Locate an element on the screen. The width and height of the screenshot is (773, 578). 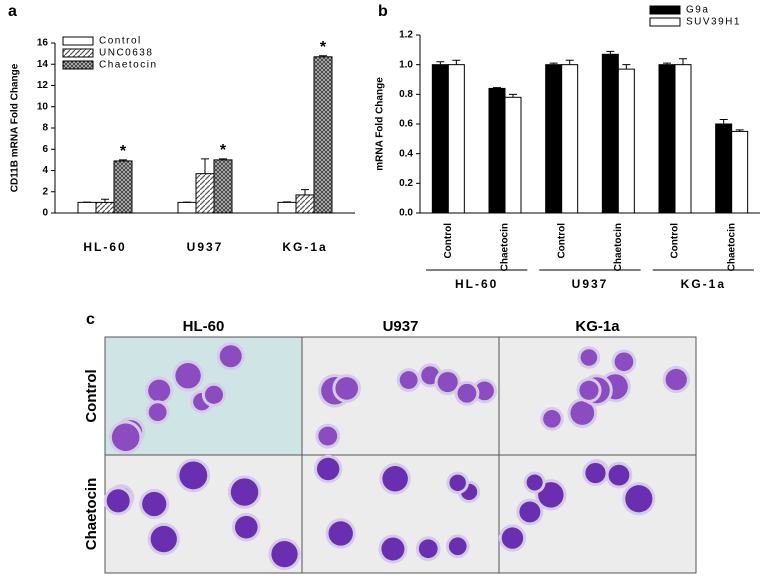
x-tick-label: U937 is located at coordinates (205, 247).